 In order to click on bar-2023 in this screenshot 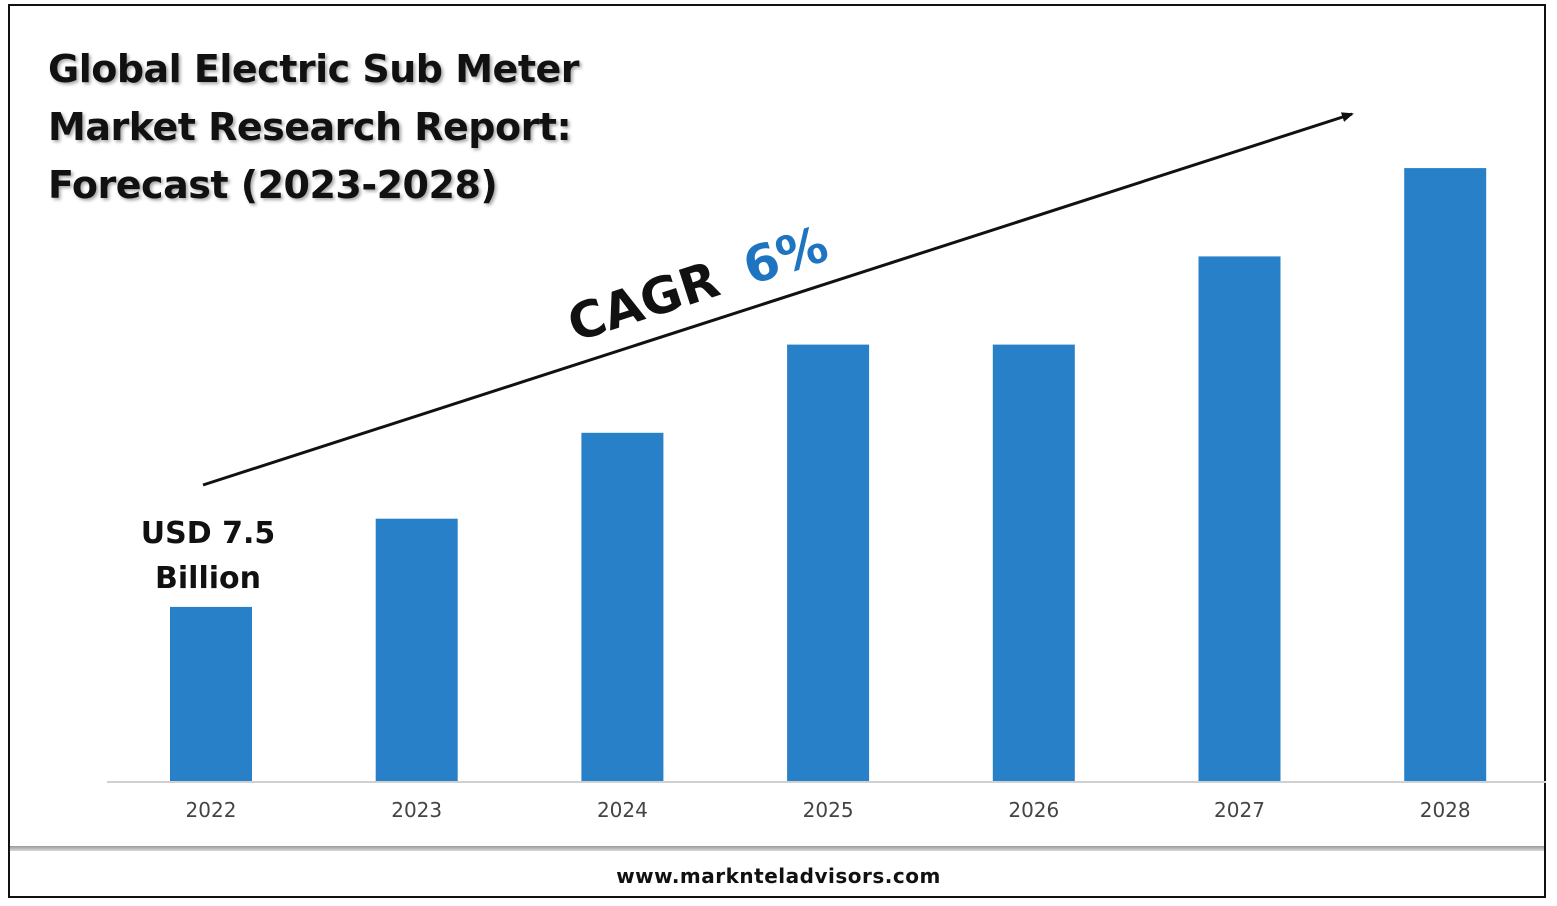, I will do `click(416, 649)`.